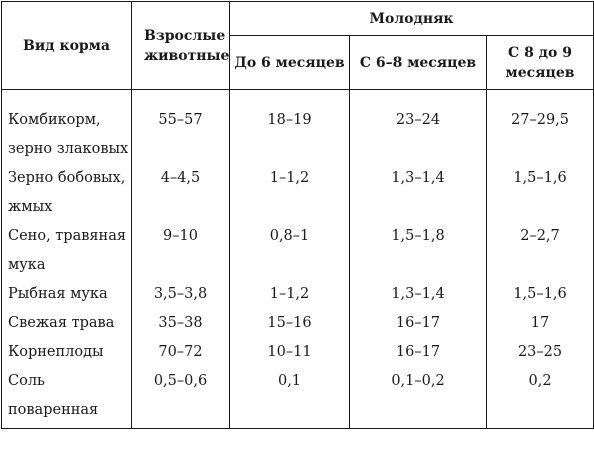 The image size is (594, 469). Describe the element at coordinates (289, 323) in the screenshot. I see `young-under-6-cell: 15–16` at that location.